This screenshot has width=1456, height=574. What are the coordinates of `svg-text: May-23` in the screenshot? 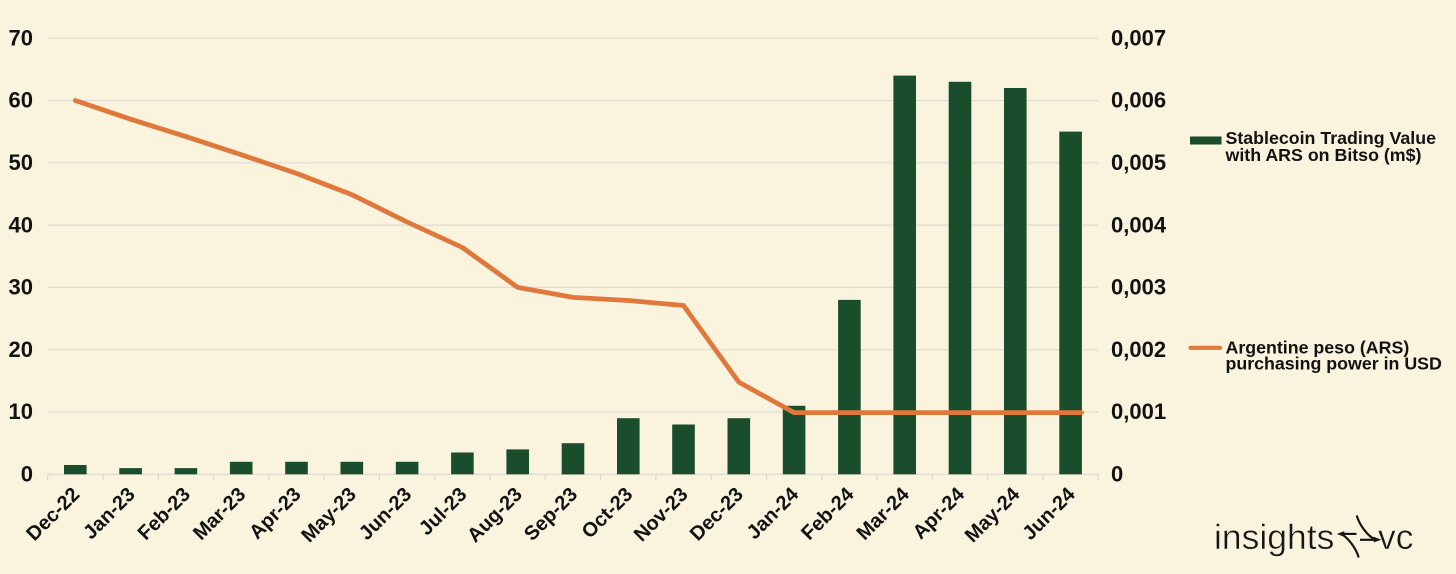 It's located at (329, 515).